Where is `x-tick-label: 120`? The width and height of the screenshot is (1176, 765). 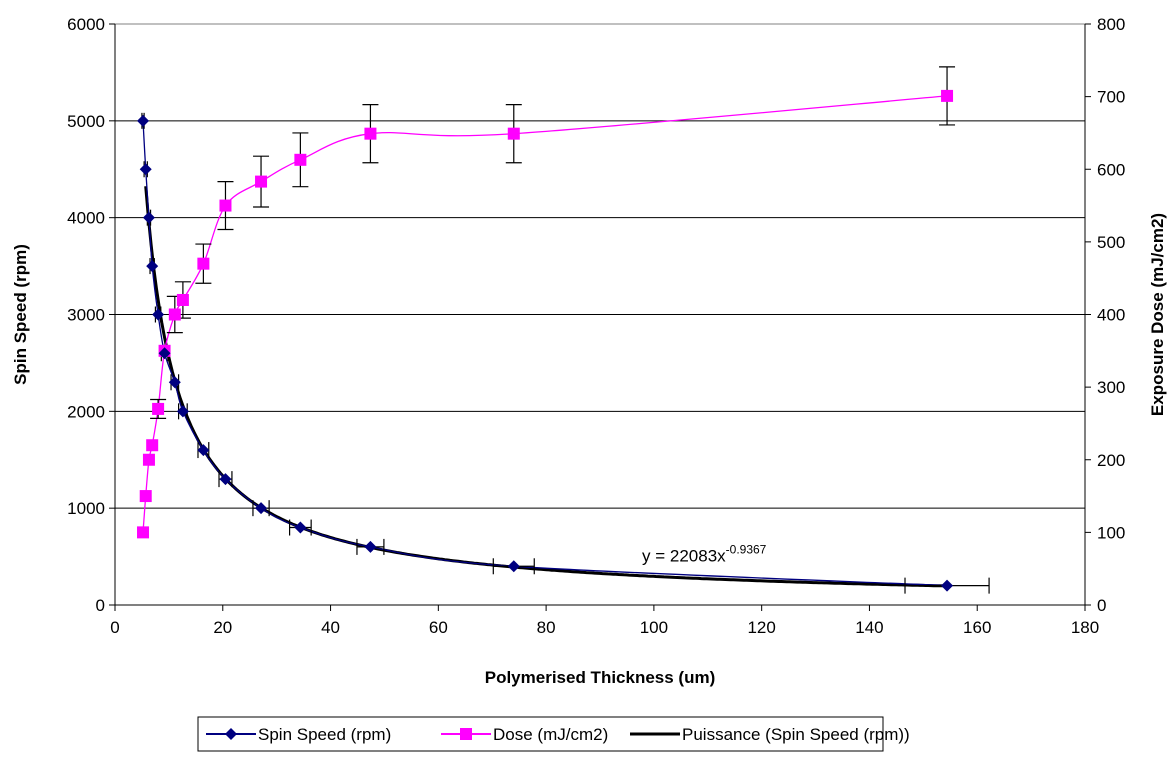 x-tick-label: 120 is located at coordinates (761, 627).